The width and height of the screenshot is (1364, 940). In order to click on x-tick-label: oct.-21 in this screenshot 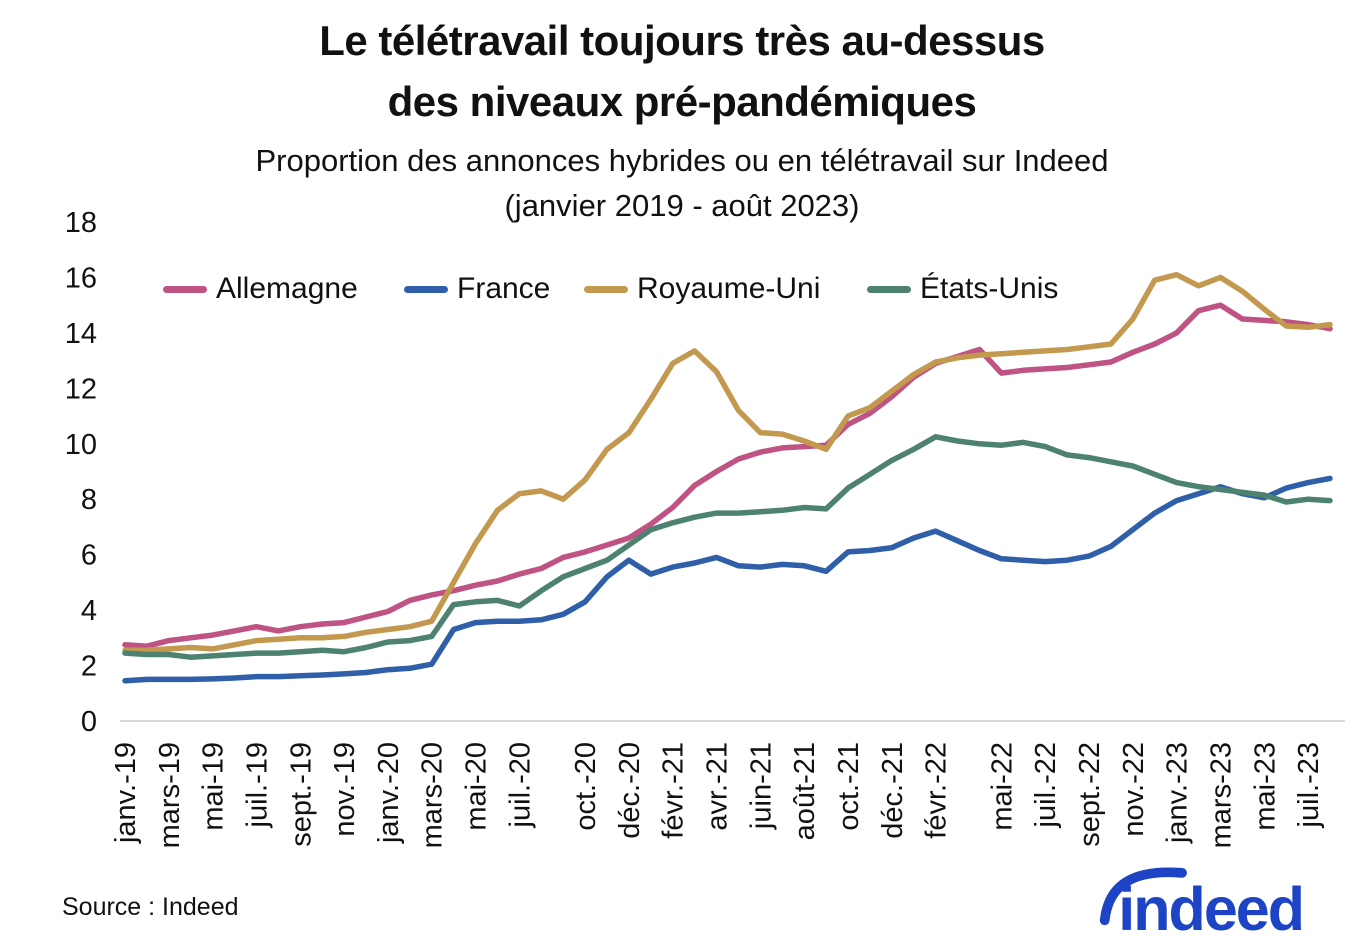, I will do `click(849, 786)`.